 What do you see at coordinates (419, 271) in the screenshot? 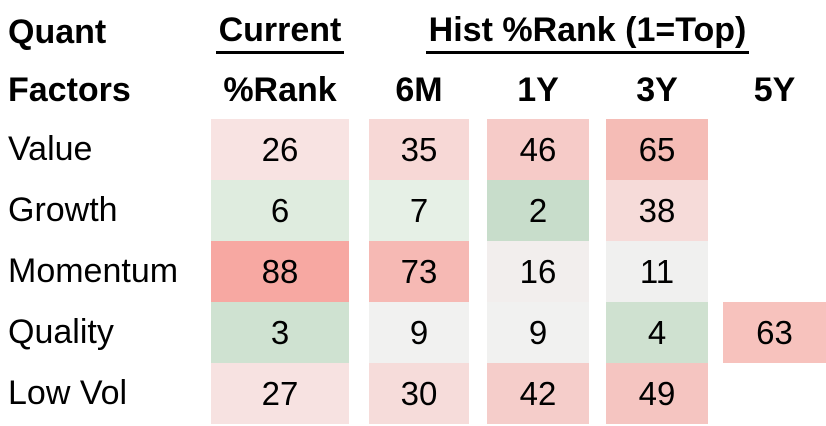
I see `heatmap-cell: 73` at bounding box center [419, 271].